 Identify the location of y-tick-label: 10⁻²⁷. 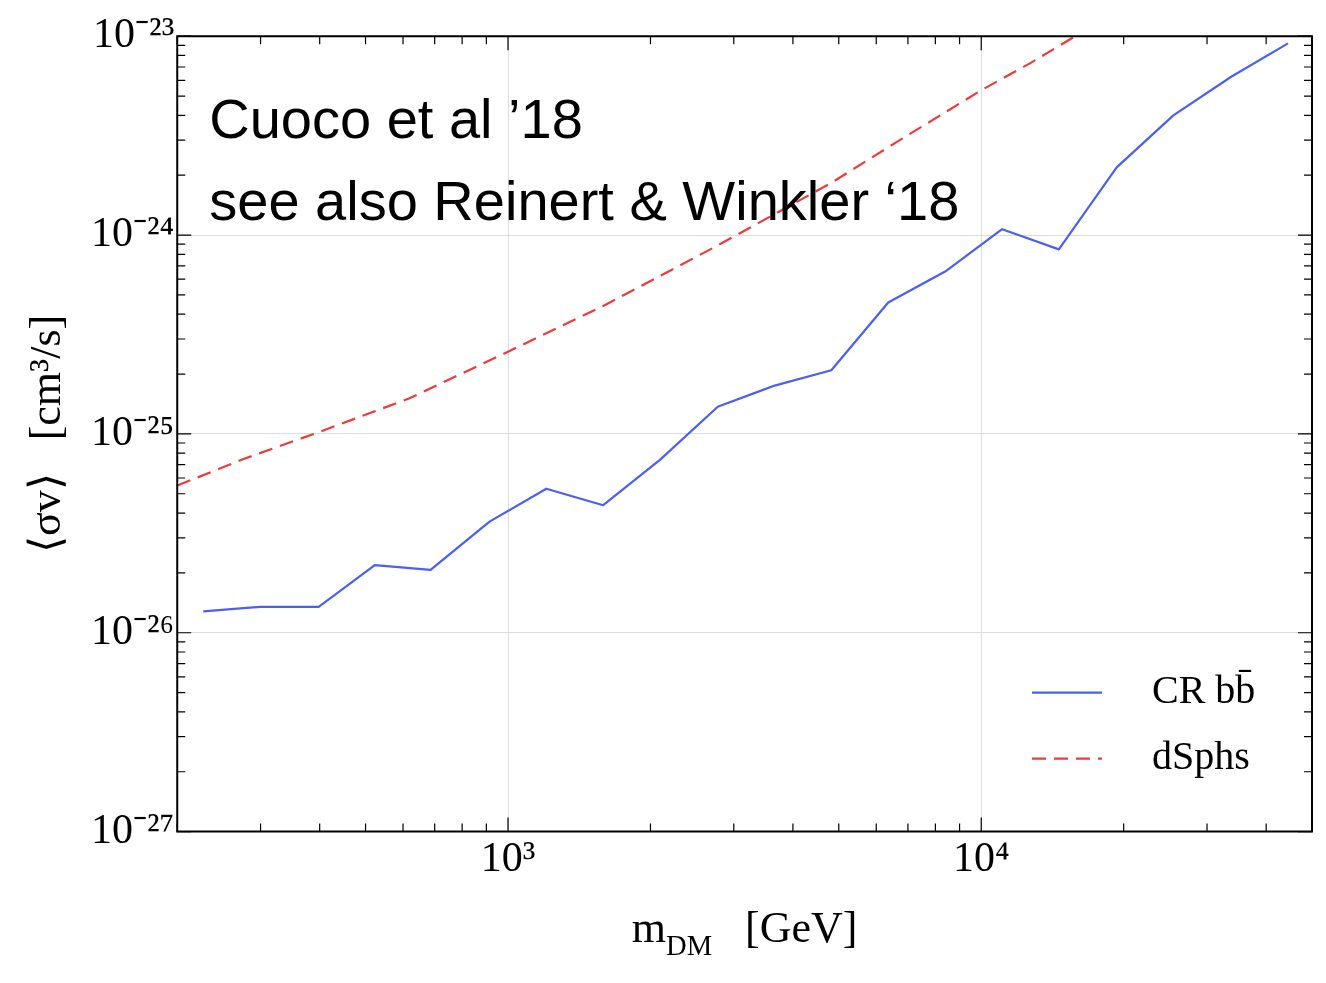
(133, 828).